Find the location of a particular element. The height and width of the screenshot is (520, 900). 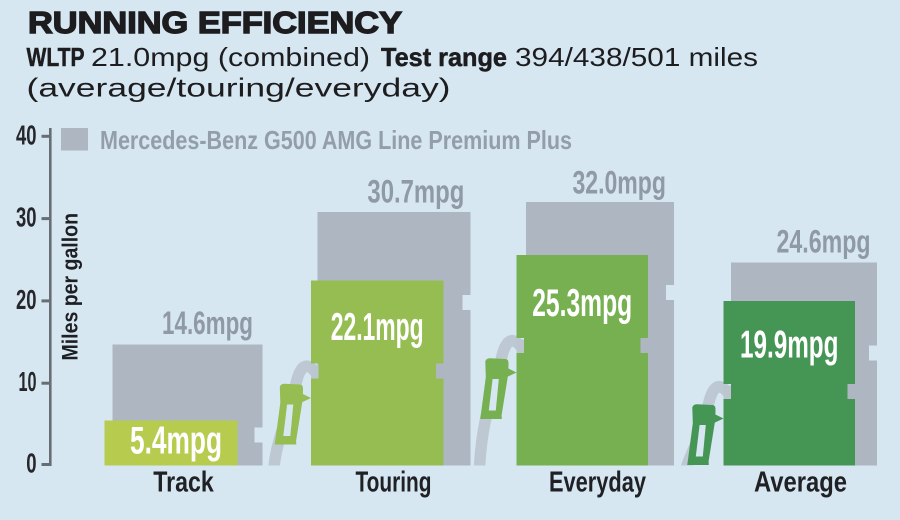

svg-text: 21.0mpg (combined) is located at coordinates (230, 57).